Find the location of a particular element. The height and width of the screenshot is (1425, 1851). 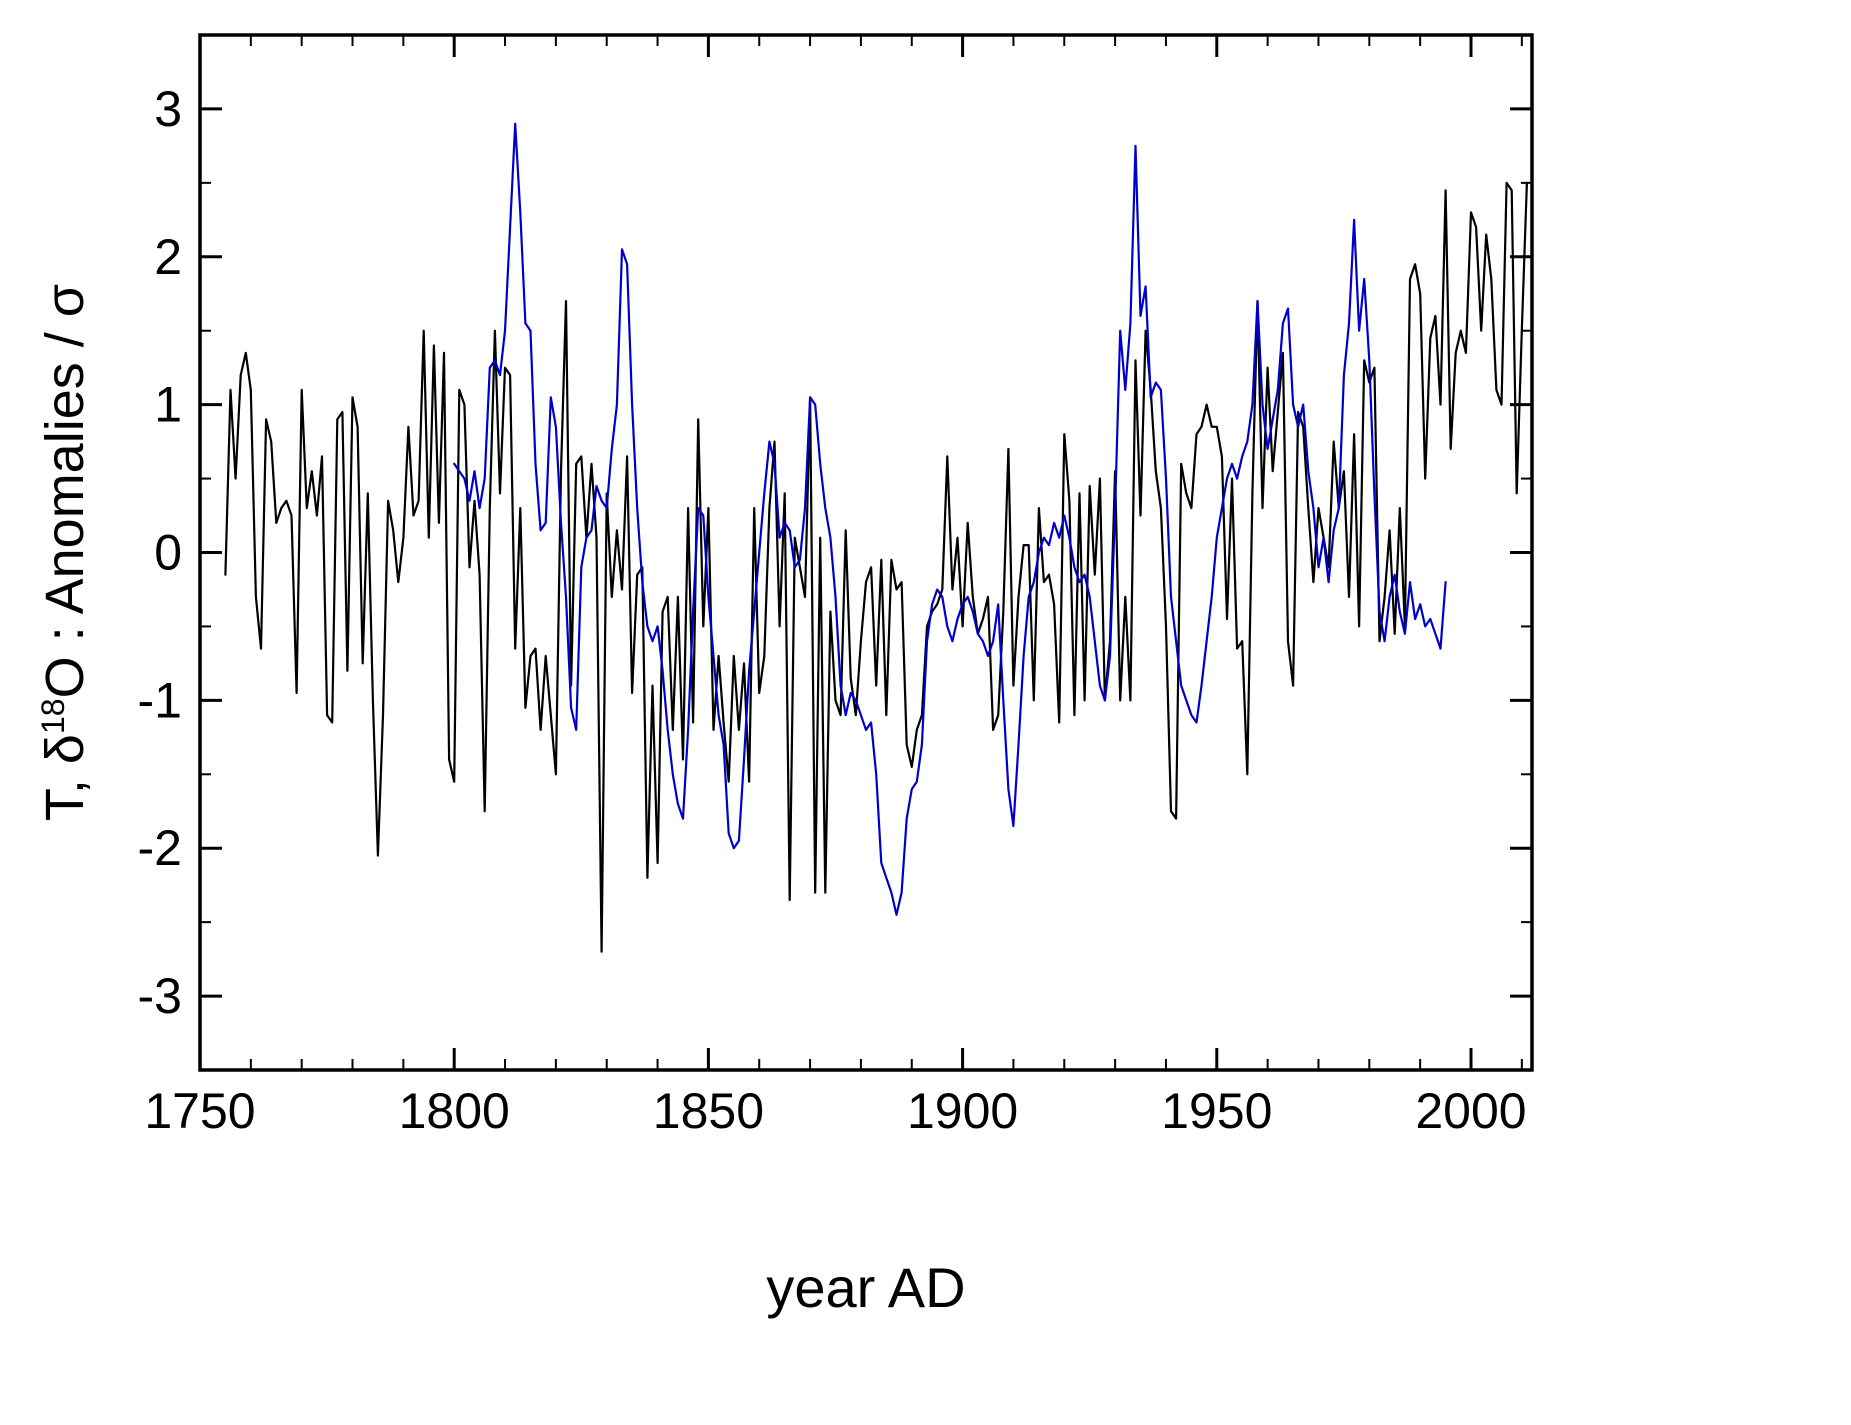

y-tick-label: 1 is located at coordinates (168, 405).